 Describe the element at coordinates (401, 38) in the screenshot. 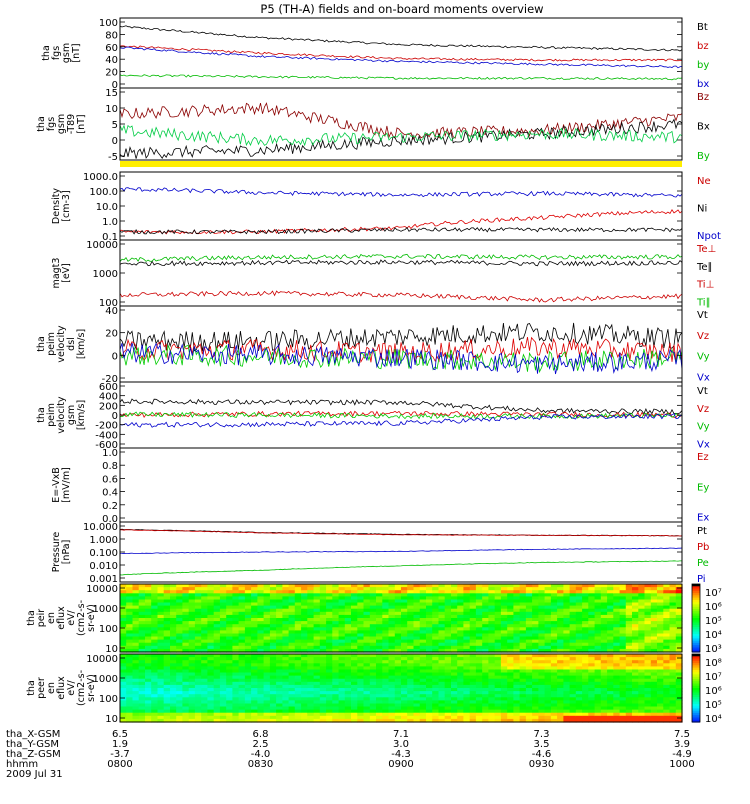

I see `series-line-Bt` at that location.